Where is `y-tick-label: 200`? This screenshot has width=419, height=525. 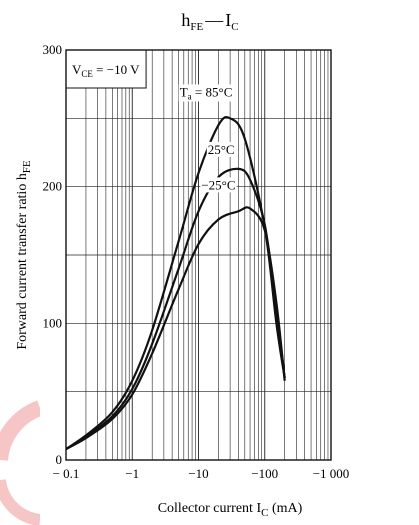 y-tick-label: 200 is located at coordinates (53, 186).